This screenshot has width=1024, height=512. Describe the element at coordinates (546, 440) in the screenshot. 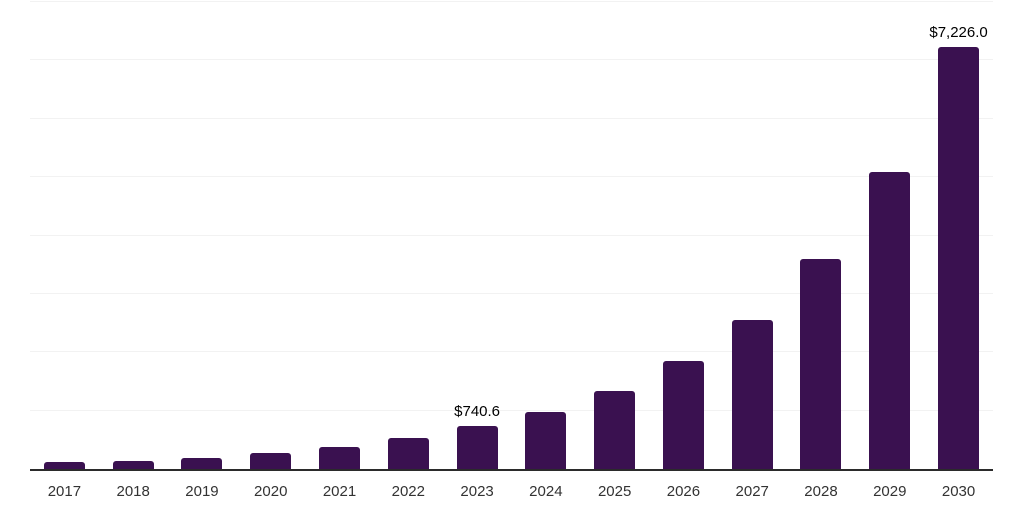

I see `bar-2024` at that location.